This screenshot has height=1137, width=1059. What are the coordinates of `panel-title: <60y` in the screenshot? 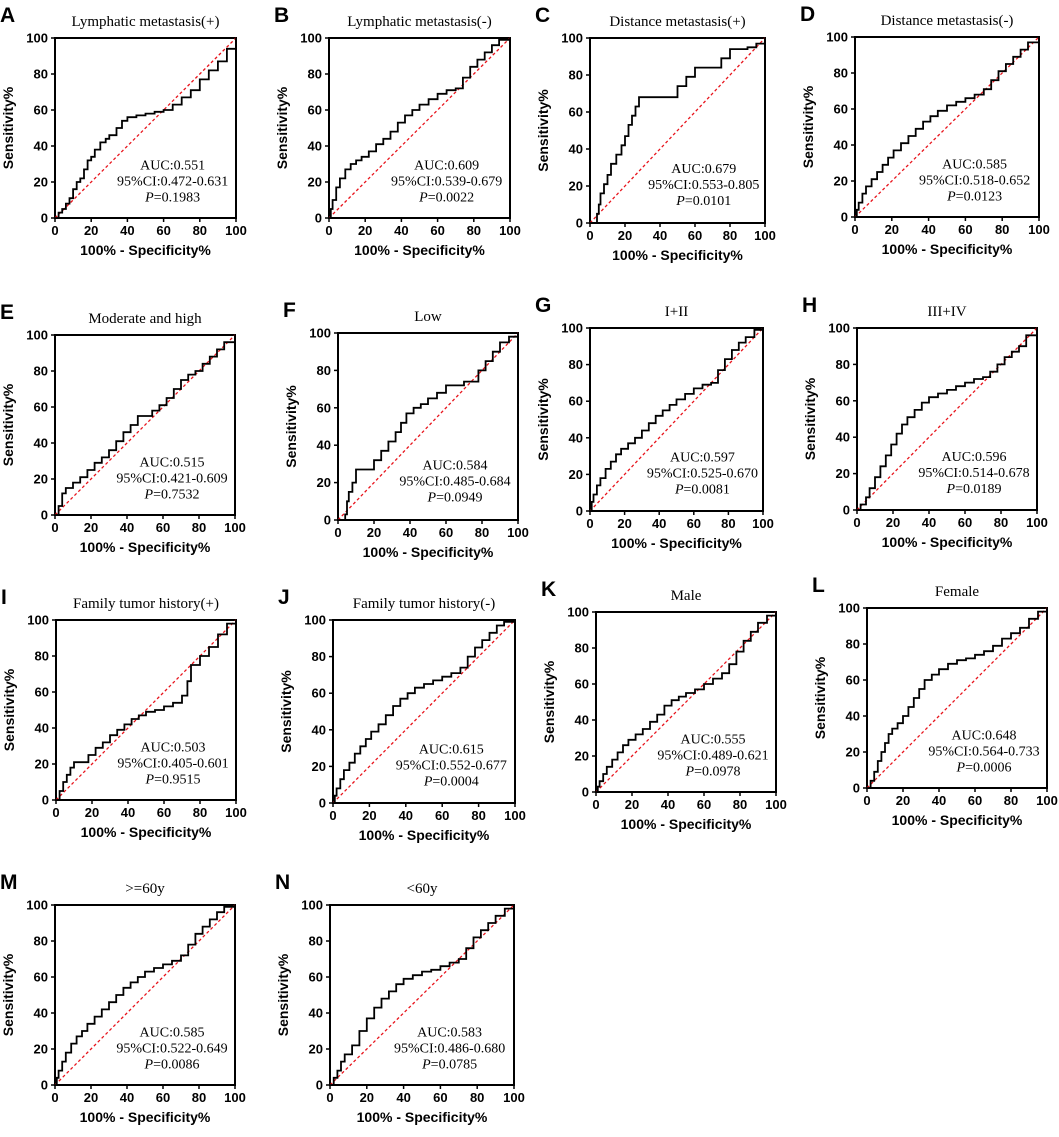 It's located at (422, 889).